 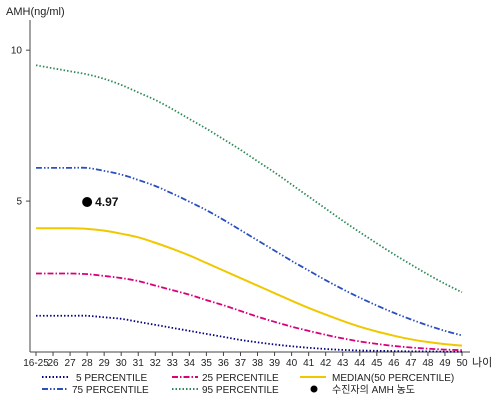 I want to click on x-tick-label: 37, so click(x=241, y=363).